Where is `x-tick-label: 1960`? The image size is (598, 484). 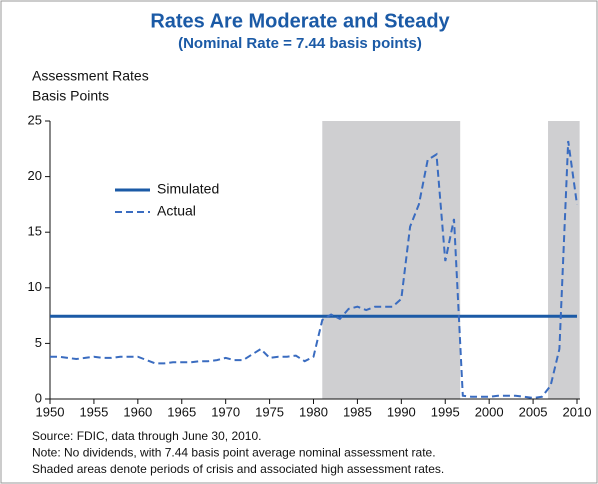 x-tick-label: 1960 is located at coordinates (137, 411).